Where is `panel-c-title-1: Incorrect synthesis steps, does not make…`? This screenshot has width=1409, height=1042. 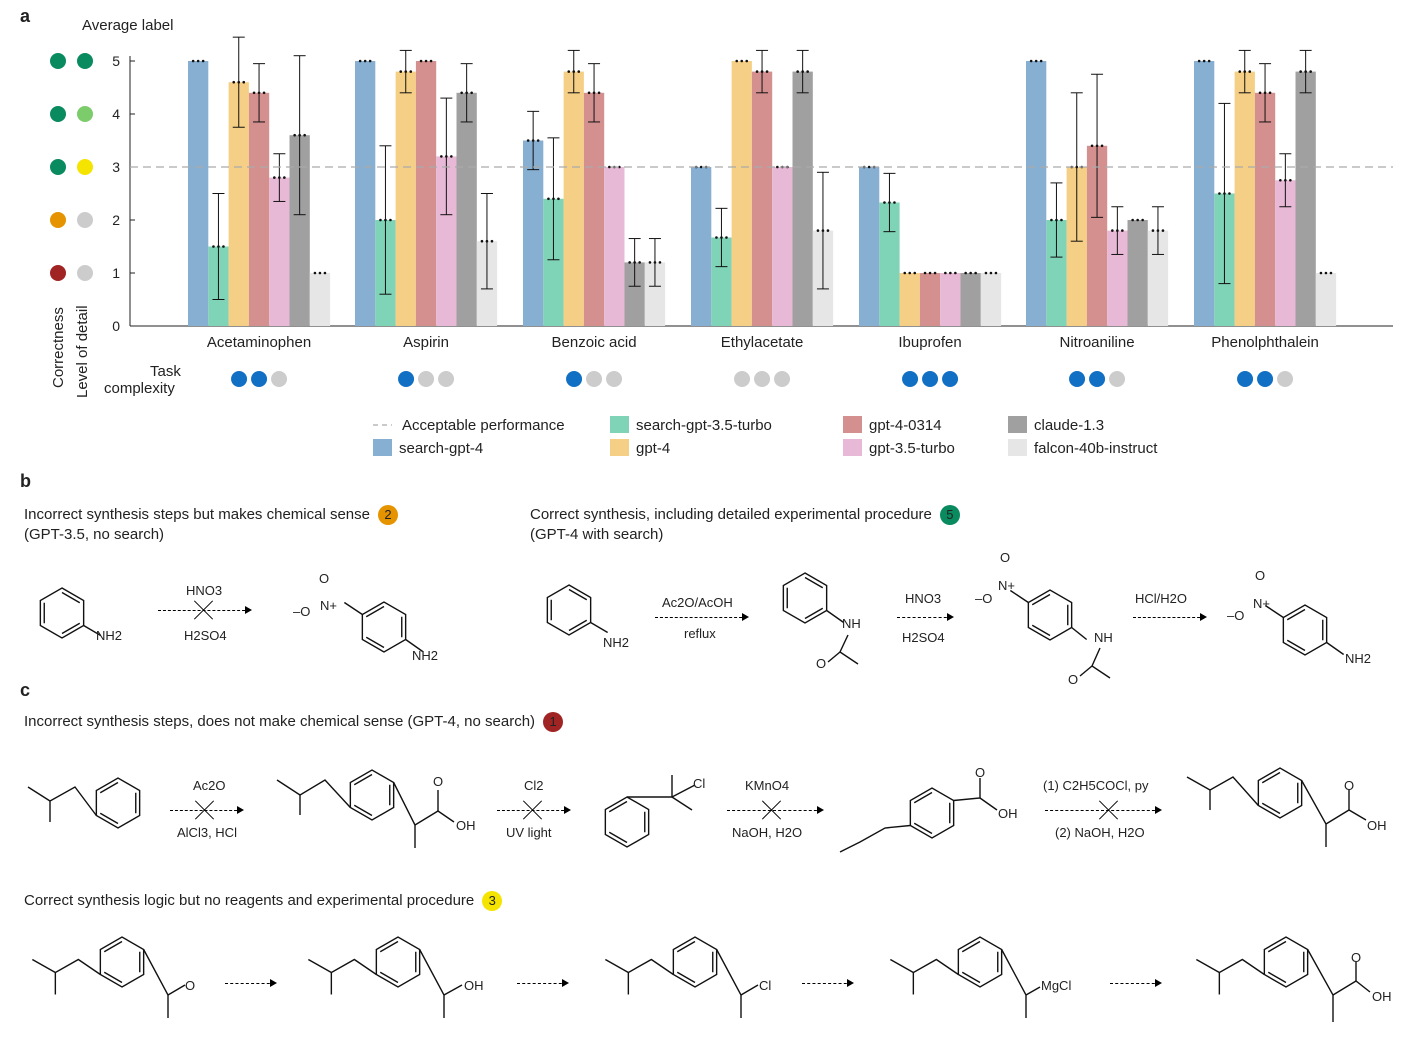
panel-c-title-1: Incorrect synthesis steps, does not make… is located at coordinates (280, 721).